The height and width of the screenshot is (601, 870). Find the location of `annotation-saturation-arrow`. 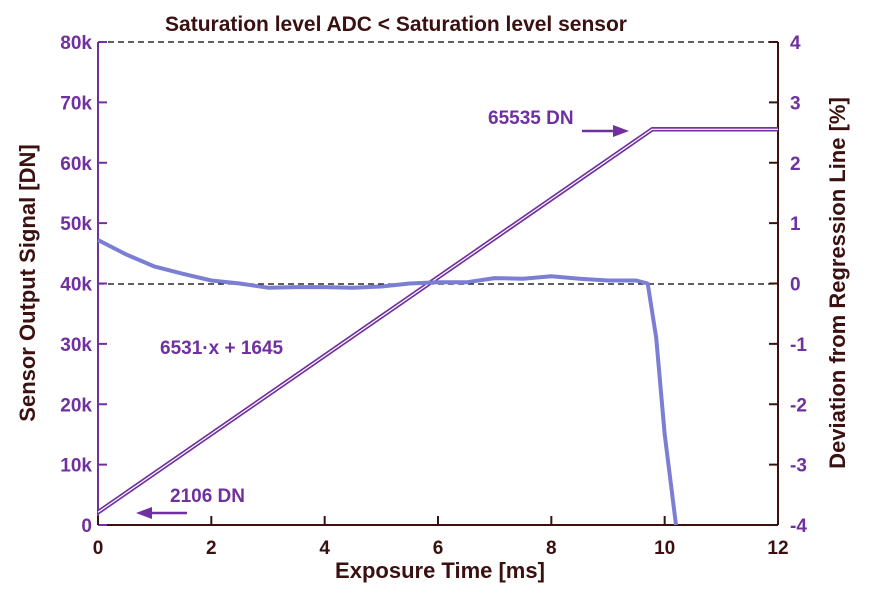

annotation-saturation-arrow is located at coordinates (605, 131).